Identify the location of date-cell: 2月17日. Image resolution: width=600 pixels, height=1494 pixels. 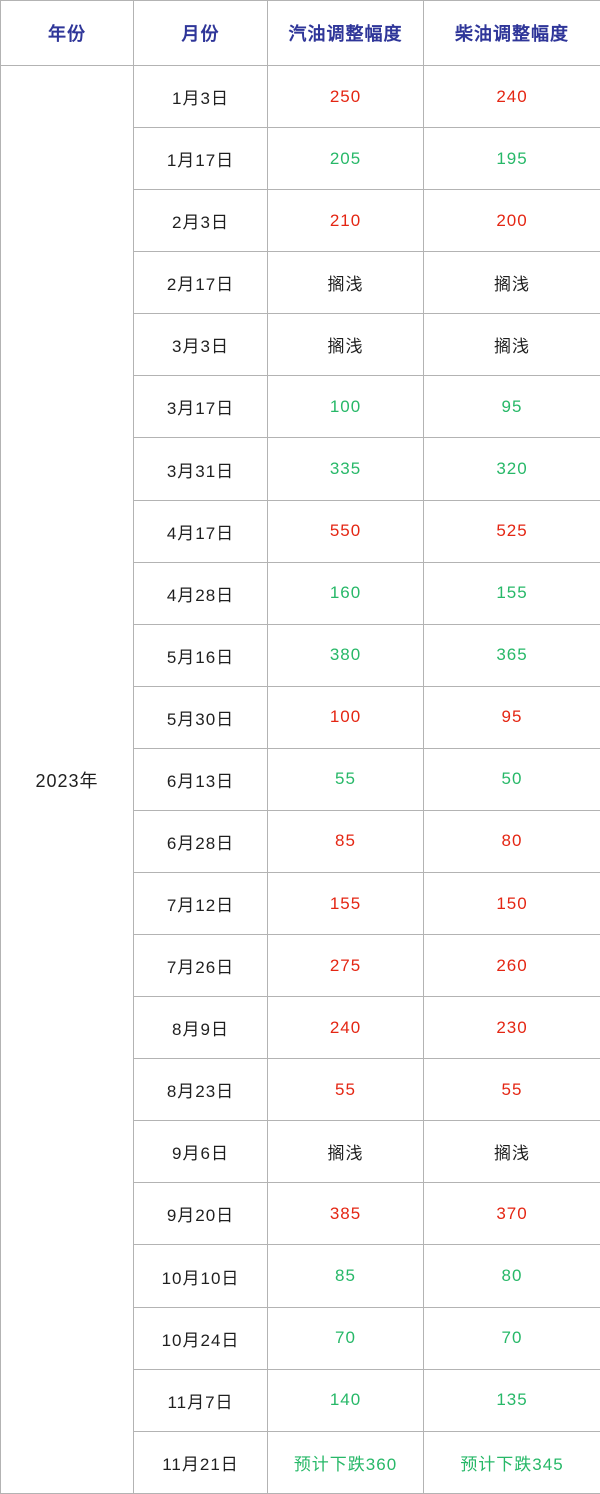
(200, 283).